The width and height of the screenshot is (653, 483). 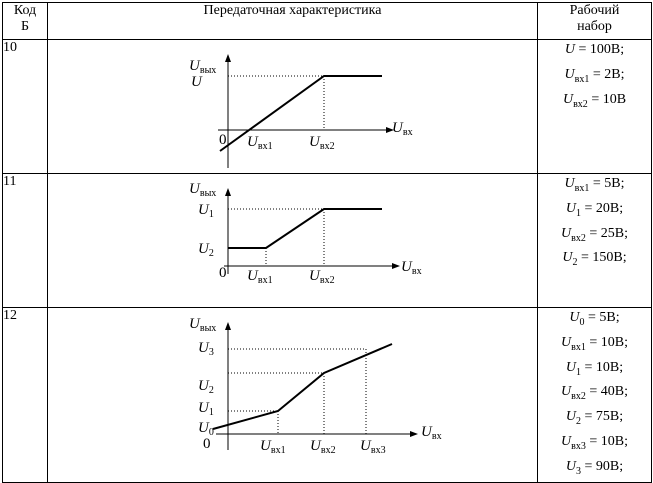 What do you see at coordinates (594, 319) in the screenshot?
I see `param-line: U0 = 5В;` at bounding box center [594, 319].